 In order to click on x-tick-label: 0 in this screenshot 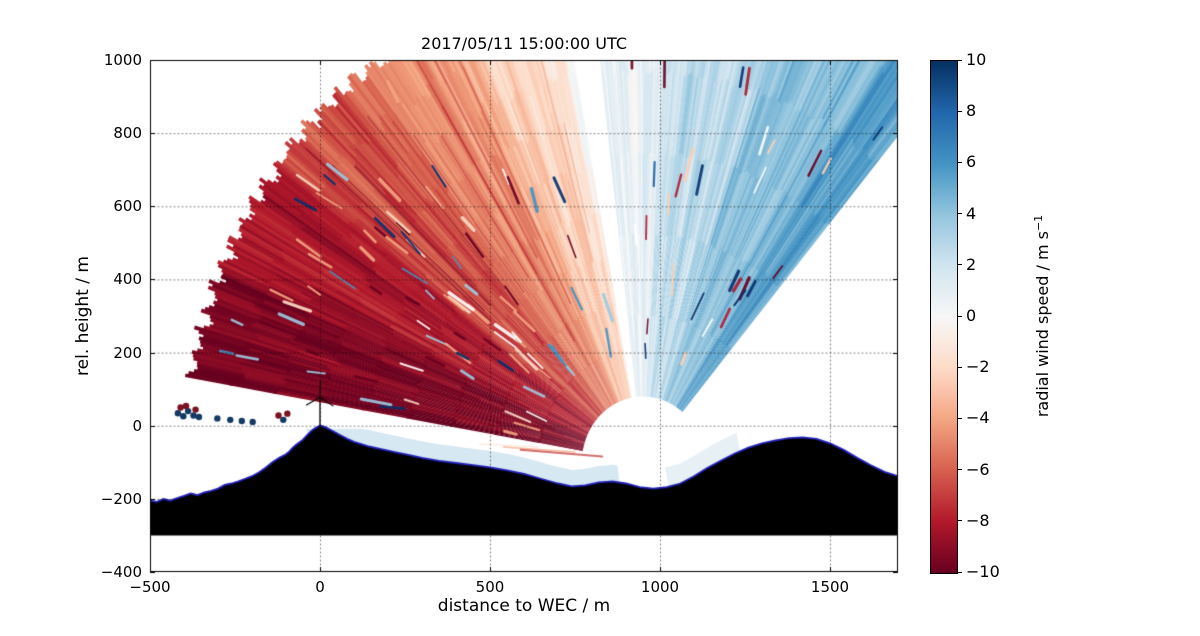, I will do `click(320, 587)`.